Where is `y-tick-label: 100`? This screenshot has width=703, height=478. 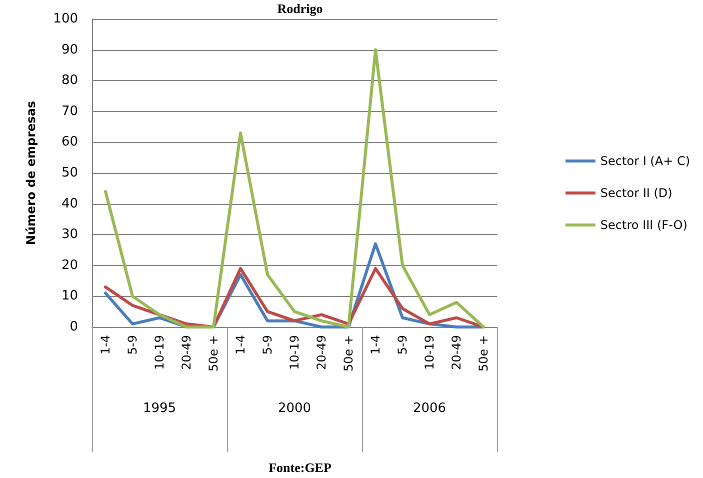 y-tick-label: 100 is located at coordinates (65, 19).